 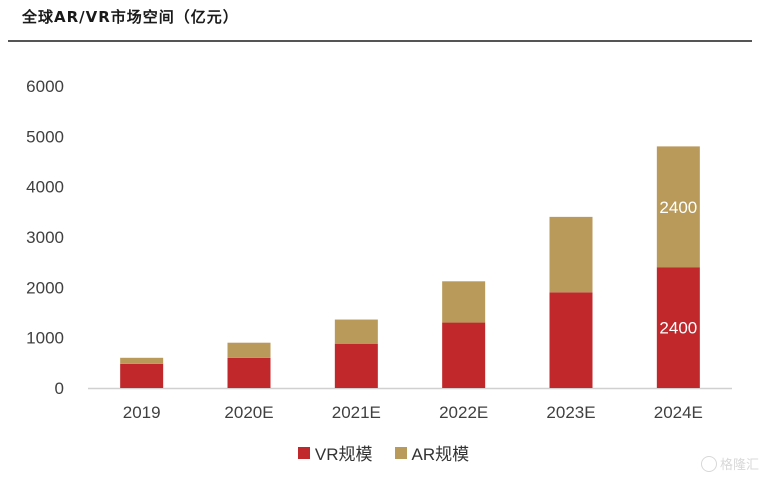 I want to click on x-tick-label: 2022E, so click(x=463, y=412).